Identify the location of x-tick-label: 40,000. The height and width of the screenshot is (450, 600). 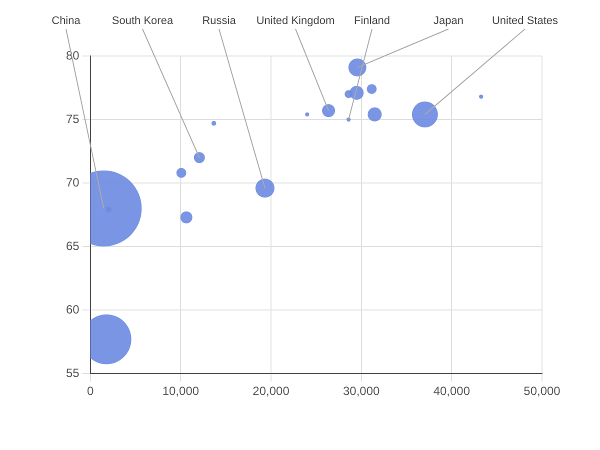
(451, 391).